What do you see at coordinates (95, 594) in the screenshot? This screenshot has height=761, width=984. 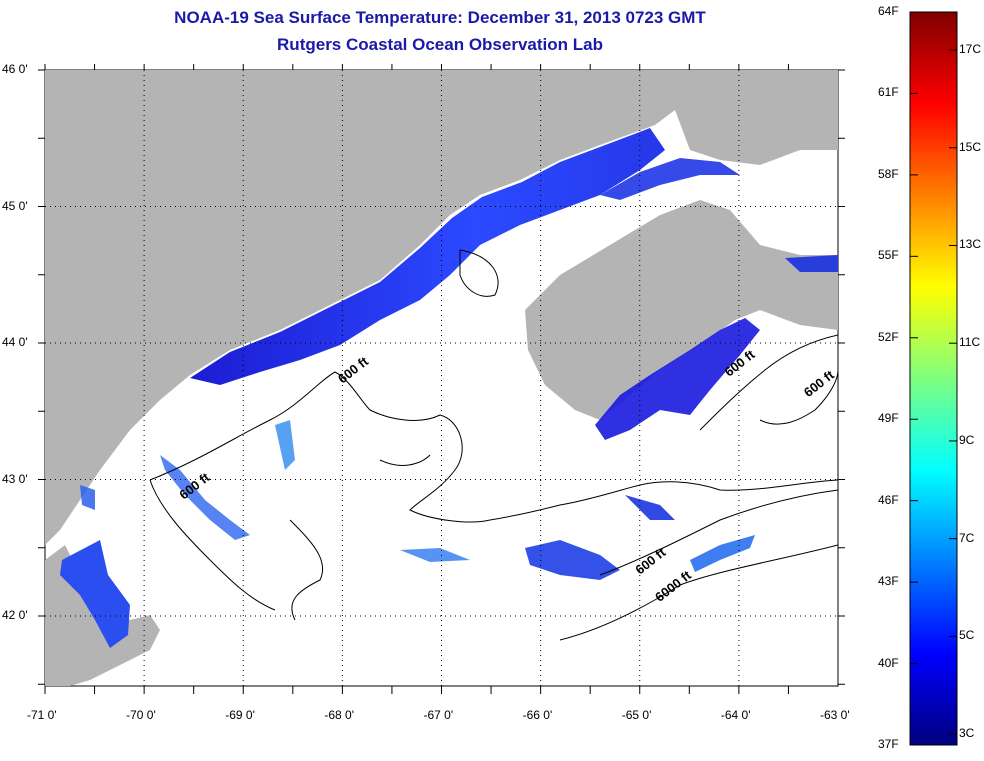 I see `sst-cape-cod-bay` at bounding box center [95, 594].